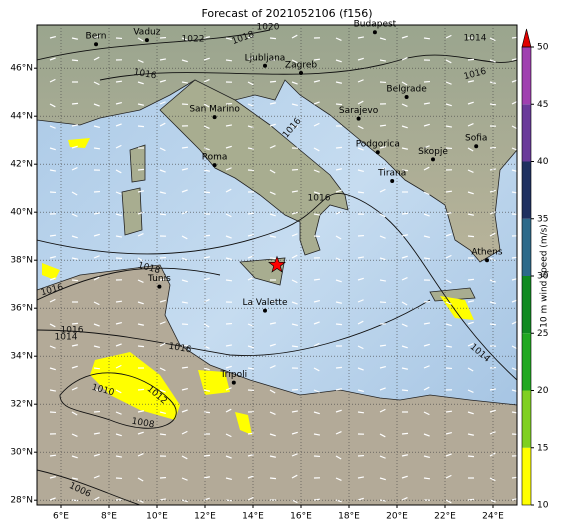  Describe the element at coordinates (397, 517) in the screenshot. I see `x-tick-label: 20°E` at that location.